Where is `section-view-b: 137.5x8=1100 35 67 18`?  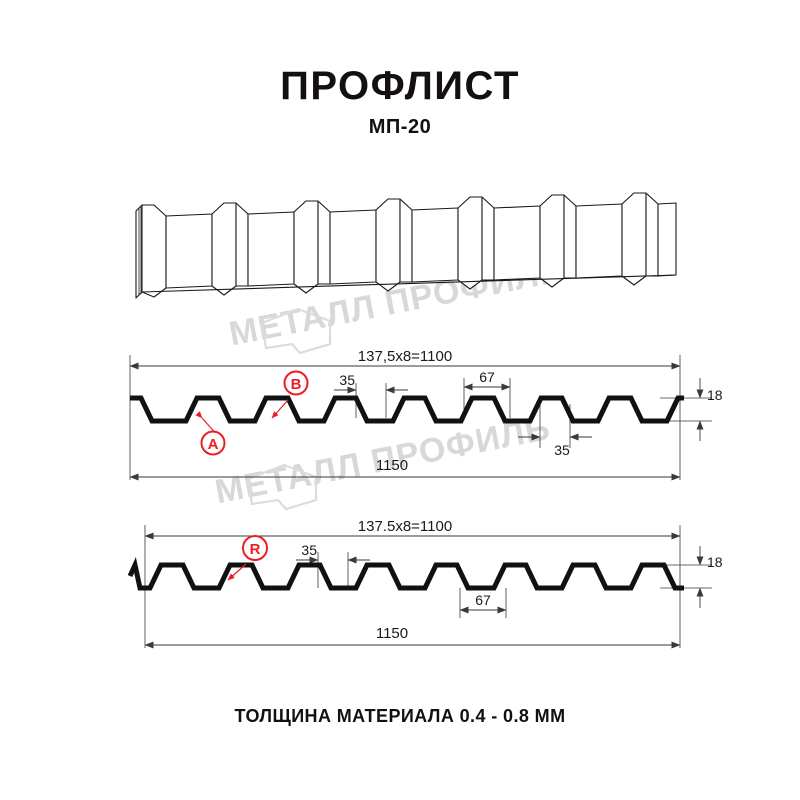
section-view-b: 137.5x8=1100 35 67 18 is located at coordinates (425, 583).